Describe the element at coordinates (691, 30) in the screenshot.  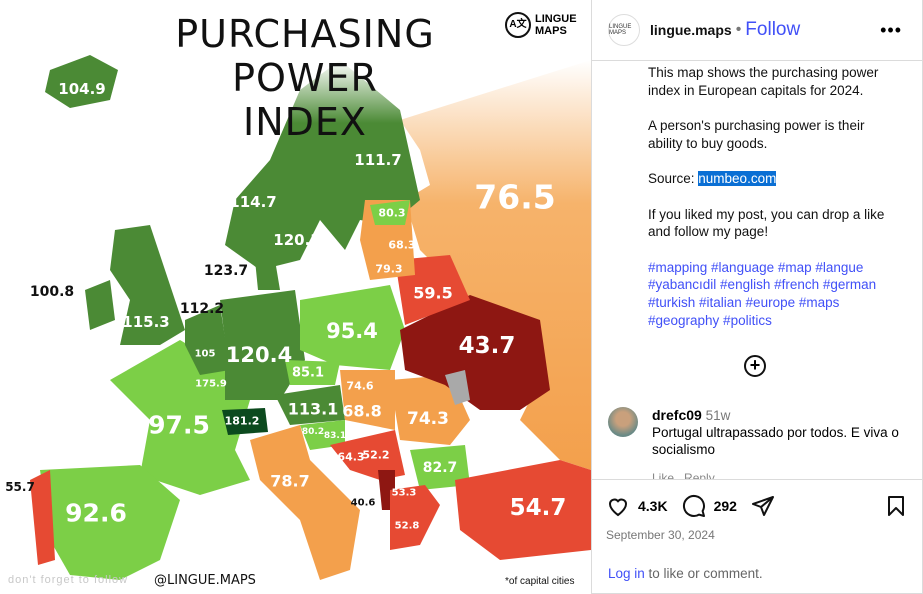
I see `username-link: lingue.maps` at that location.